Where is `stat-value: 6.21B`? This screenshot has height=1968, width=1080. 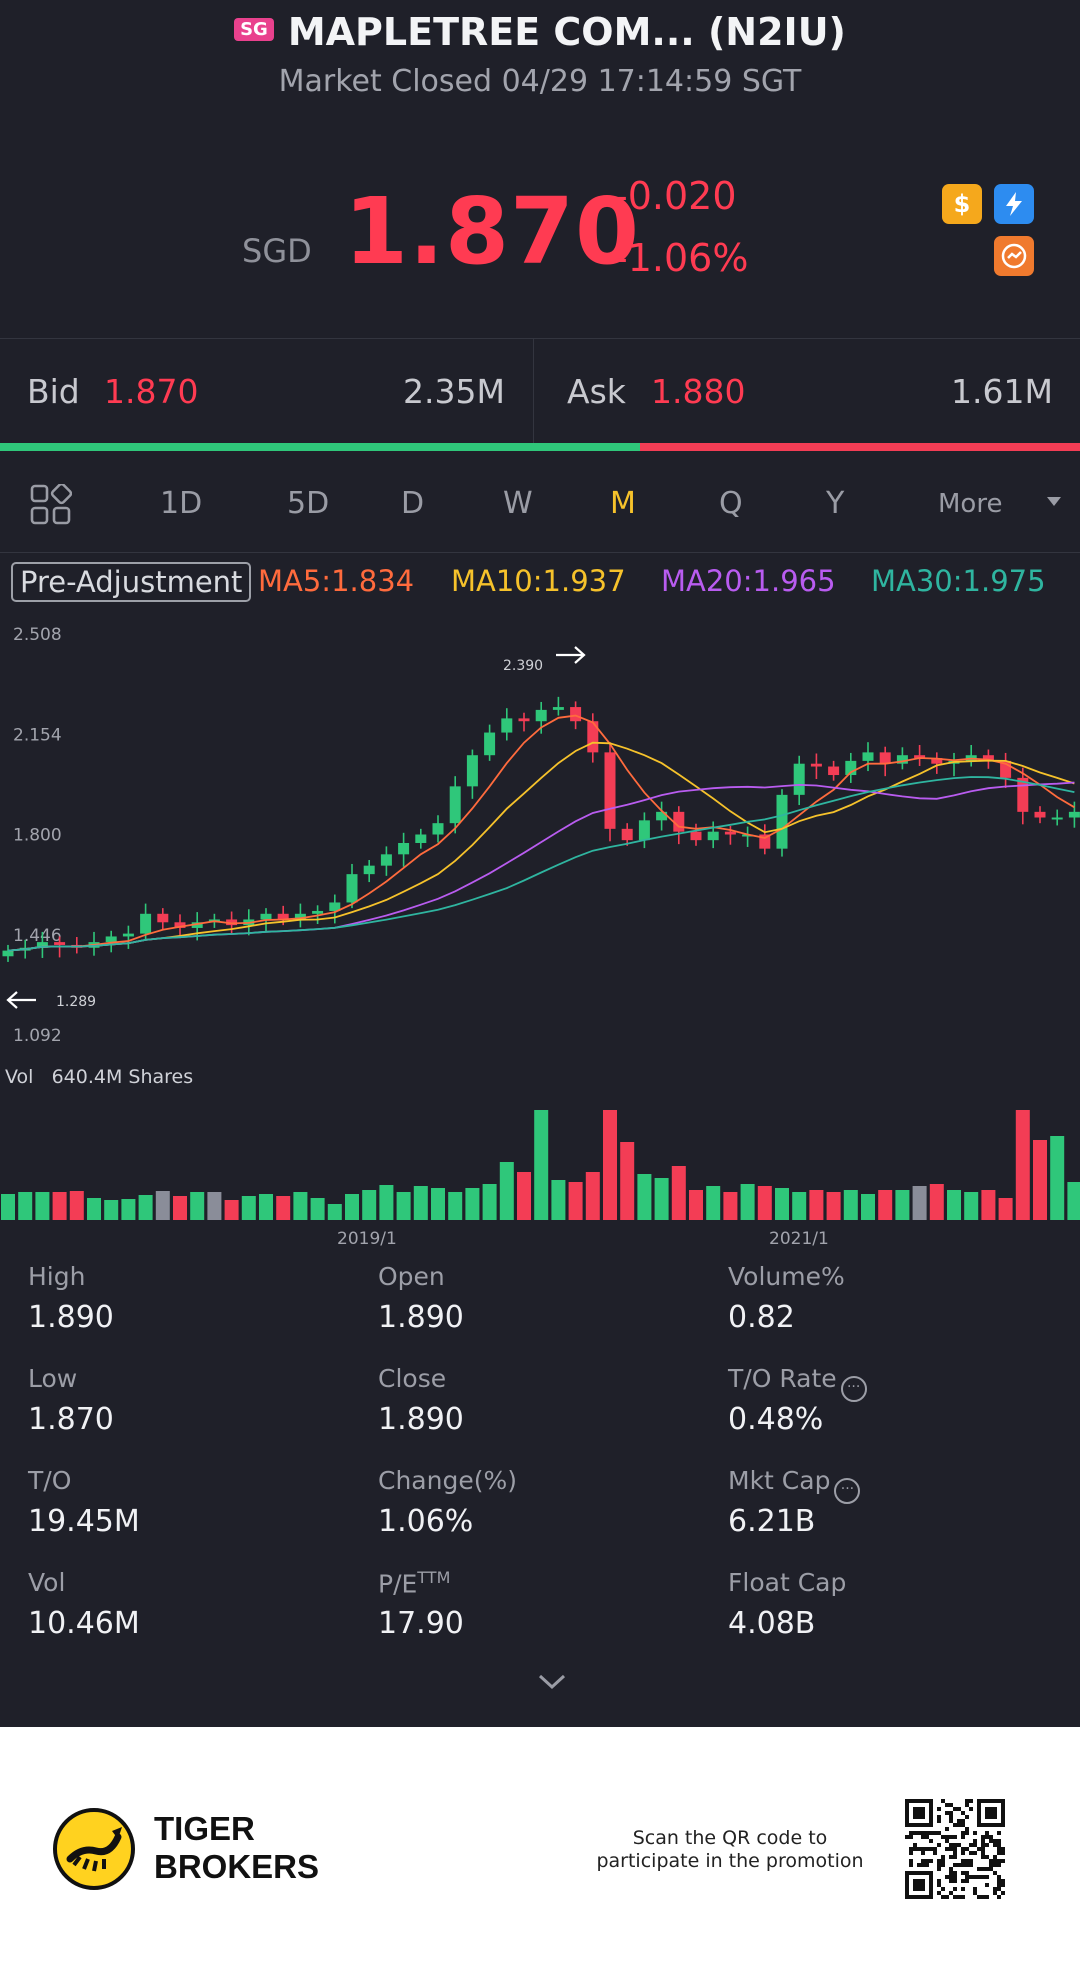
stat-value: 6.21B is located at coordinates (772, 1521).